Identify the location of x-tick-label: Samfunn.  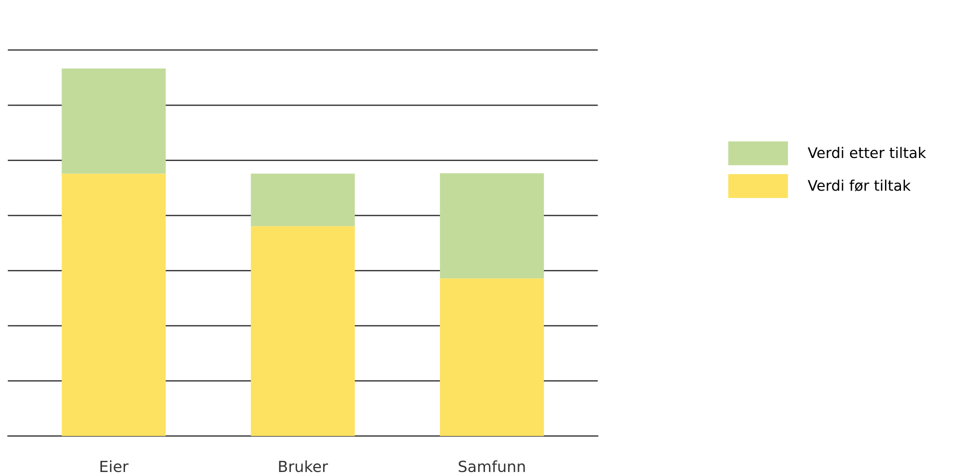
(491, 466).